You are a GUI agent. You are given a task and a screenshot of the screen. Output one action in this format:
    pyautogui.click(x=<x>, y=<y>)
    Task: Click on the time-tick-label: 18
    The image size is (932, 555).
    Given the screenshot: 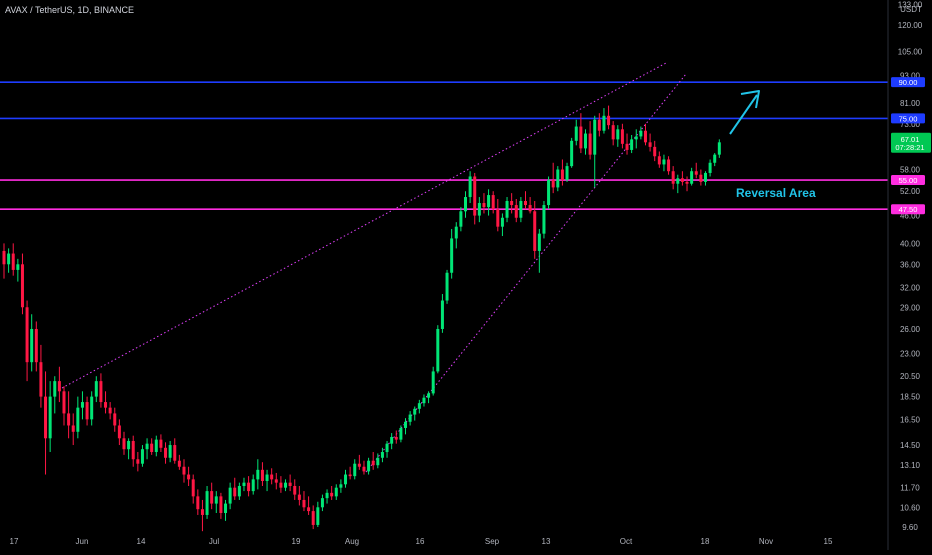 What is the action you would take?
    pyautogui.click(x=705, y=541)
    